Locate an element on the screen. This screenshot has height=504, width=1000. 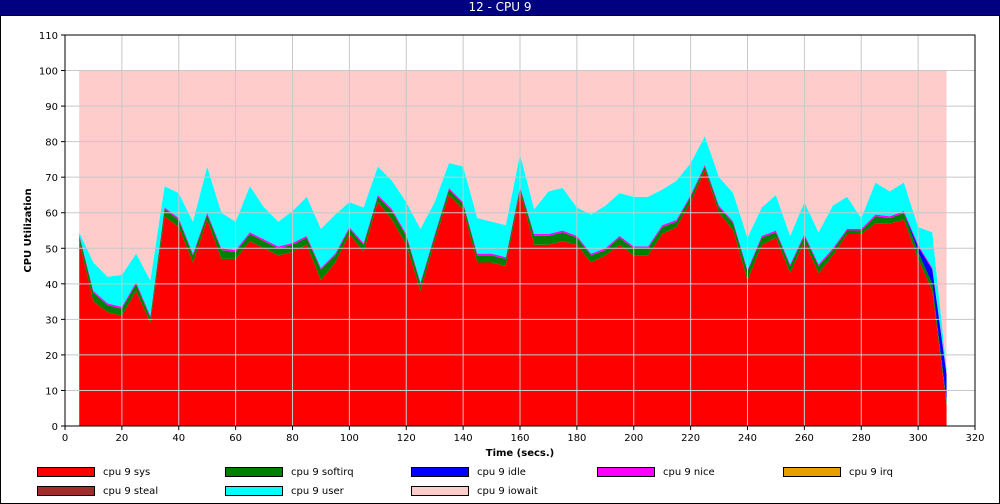
y-tick-label: 40 is located at coordinates (51, 285).